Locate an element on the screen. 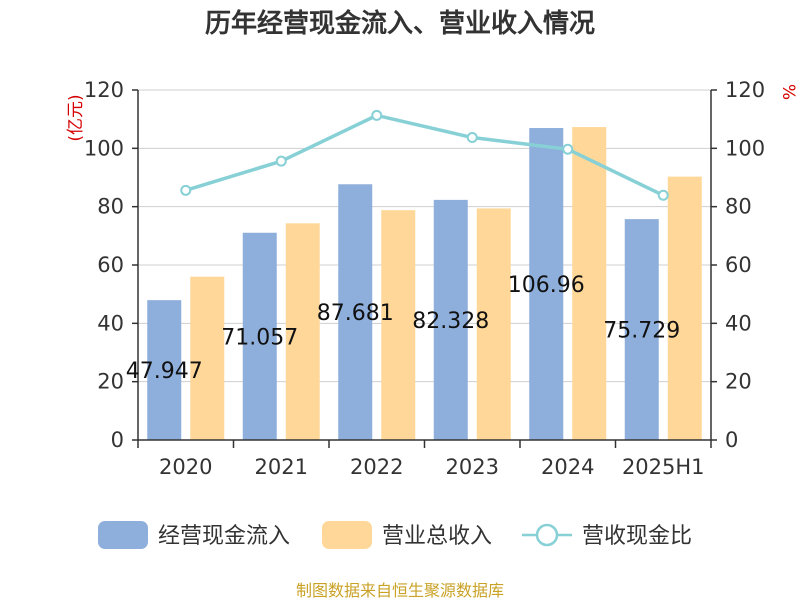  right-tick-label: 80 is located at coordinates (738, 207).